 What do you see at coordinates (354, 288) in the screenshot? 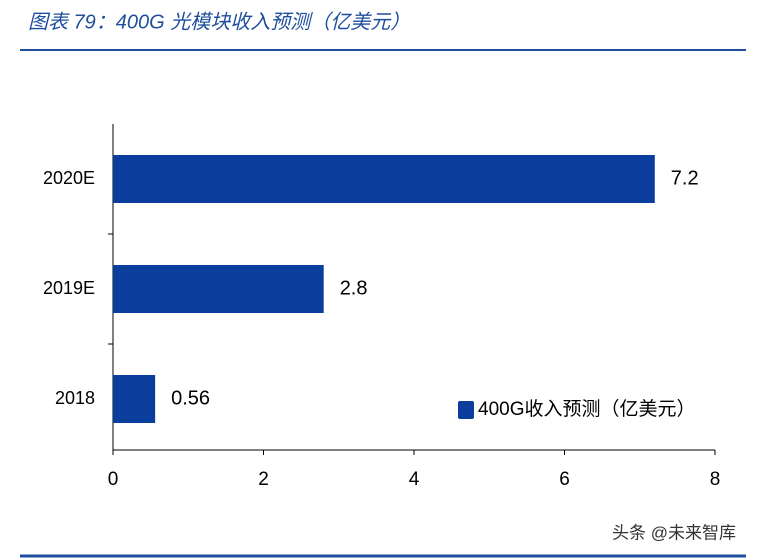
I see `value-label: 2.8` at bounding box center [354, 288].